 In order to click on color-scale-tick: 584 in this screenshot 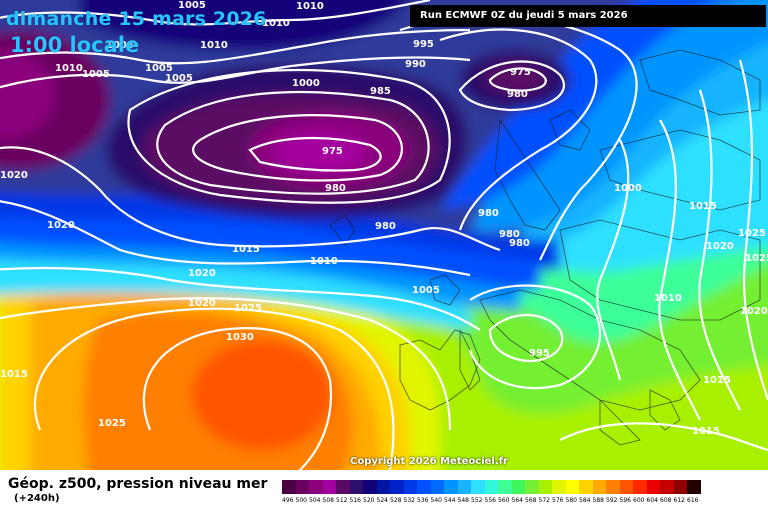, I will do `click(585, 500)`.